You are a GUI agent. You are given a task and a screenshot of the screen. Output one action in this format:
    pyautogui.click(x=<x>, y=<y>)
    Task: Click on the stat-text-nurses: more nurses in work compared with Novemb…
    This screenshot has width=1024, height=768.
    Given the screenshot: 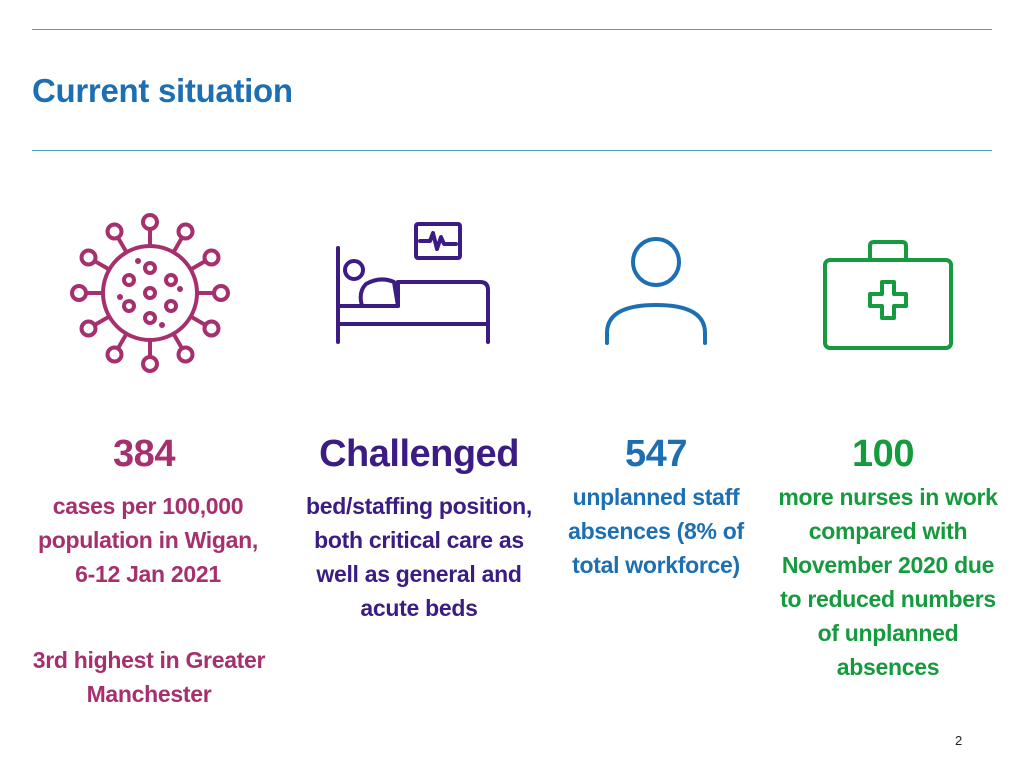 What is the action you would take?
    pyautogui.click(x=888, y=582)
    